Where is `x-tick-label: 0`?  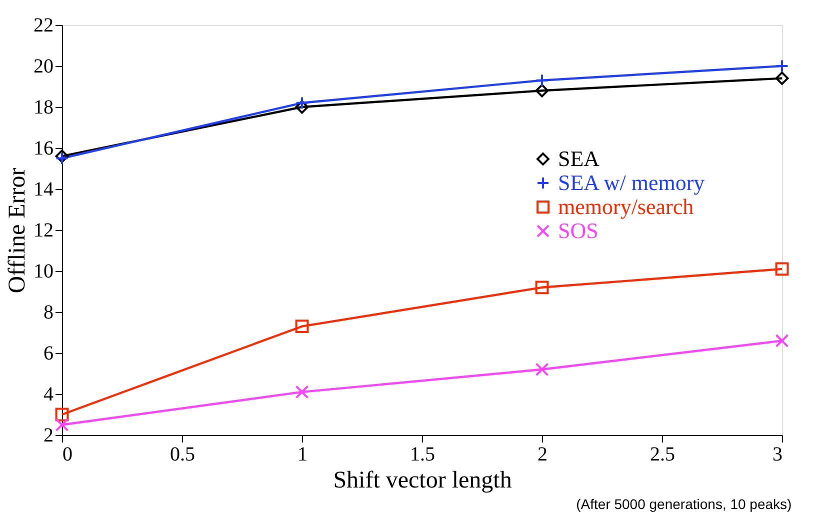 x-tick-label: 0 is located at coordinates (67, 455).